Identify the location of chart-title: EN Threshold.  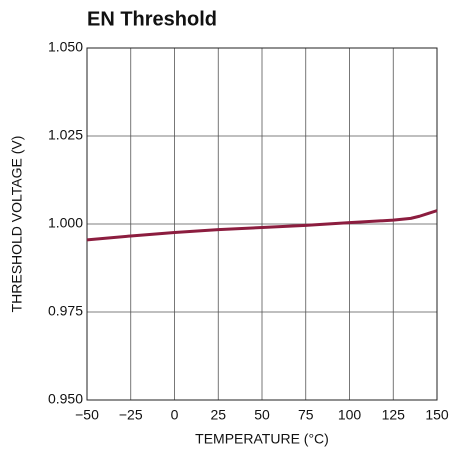
(152, 19).